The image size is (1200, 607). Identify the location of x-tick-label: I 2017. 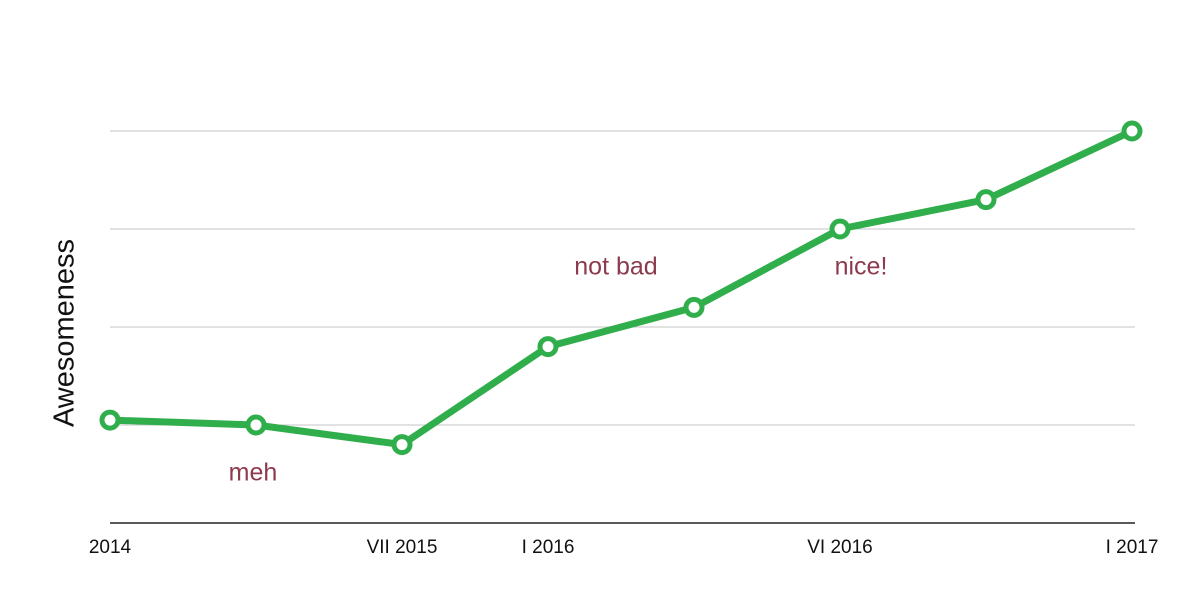
(1132, 547).